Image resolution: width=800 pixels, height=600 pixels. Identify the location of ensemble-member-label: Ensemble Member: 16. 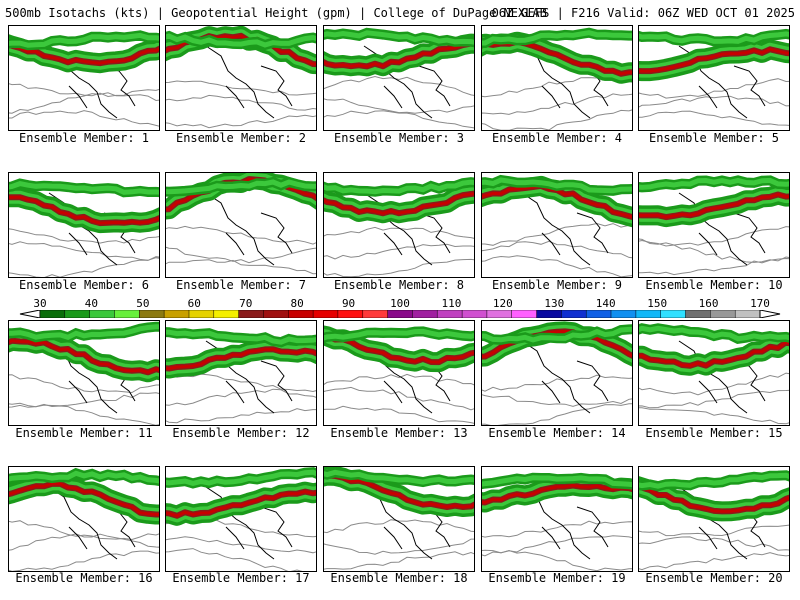
(84, 578).